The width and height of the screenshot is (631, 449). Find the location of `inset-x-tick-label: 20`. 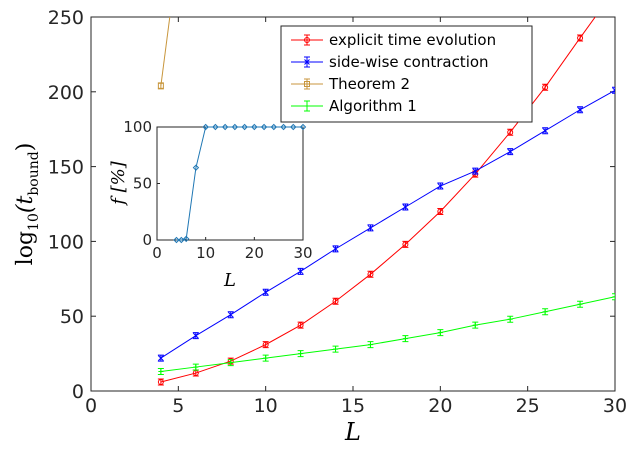

inset-x-tick-label: 20 is located at coordinates (254, 253).